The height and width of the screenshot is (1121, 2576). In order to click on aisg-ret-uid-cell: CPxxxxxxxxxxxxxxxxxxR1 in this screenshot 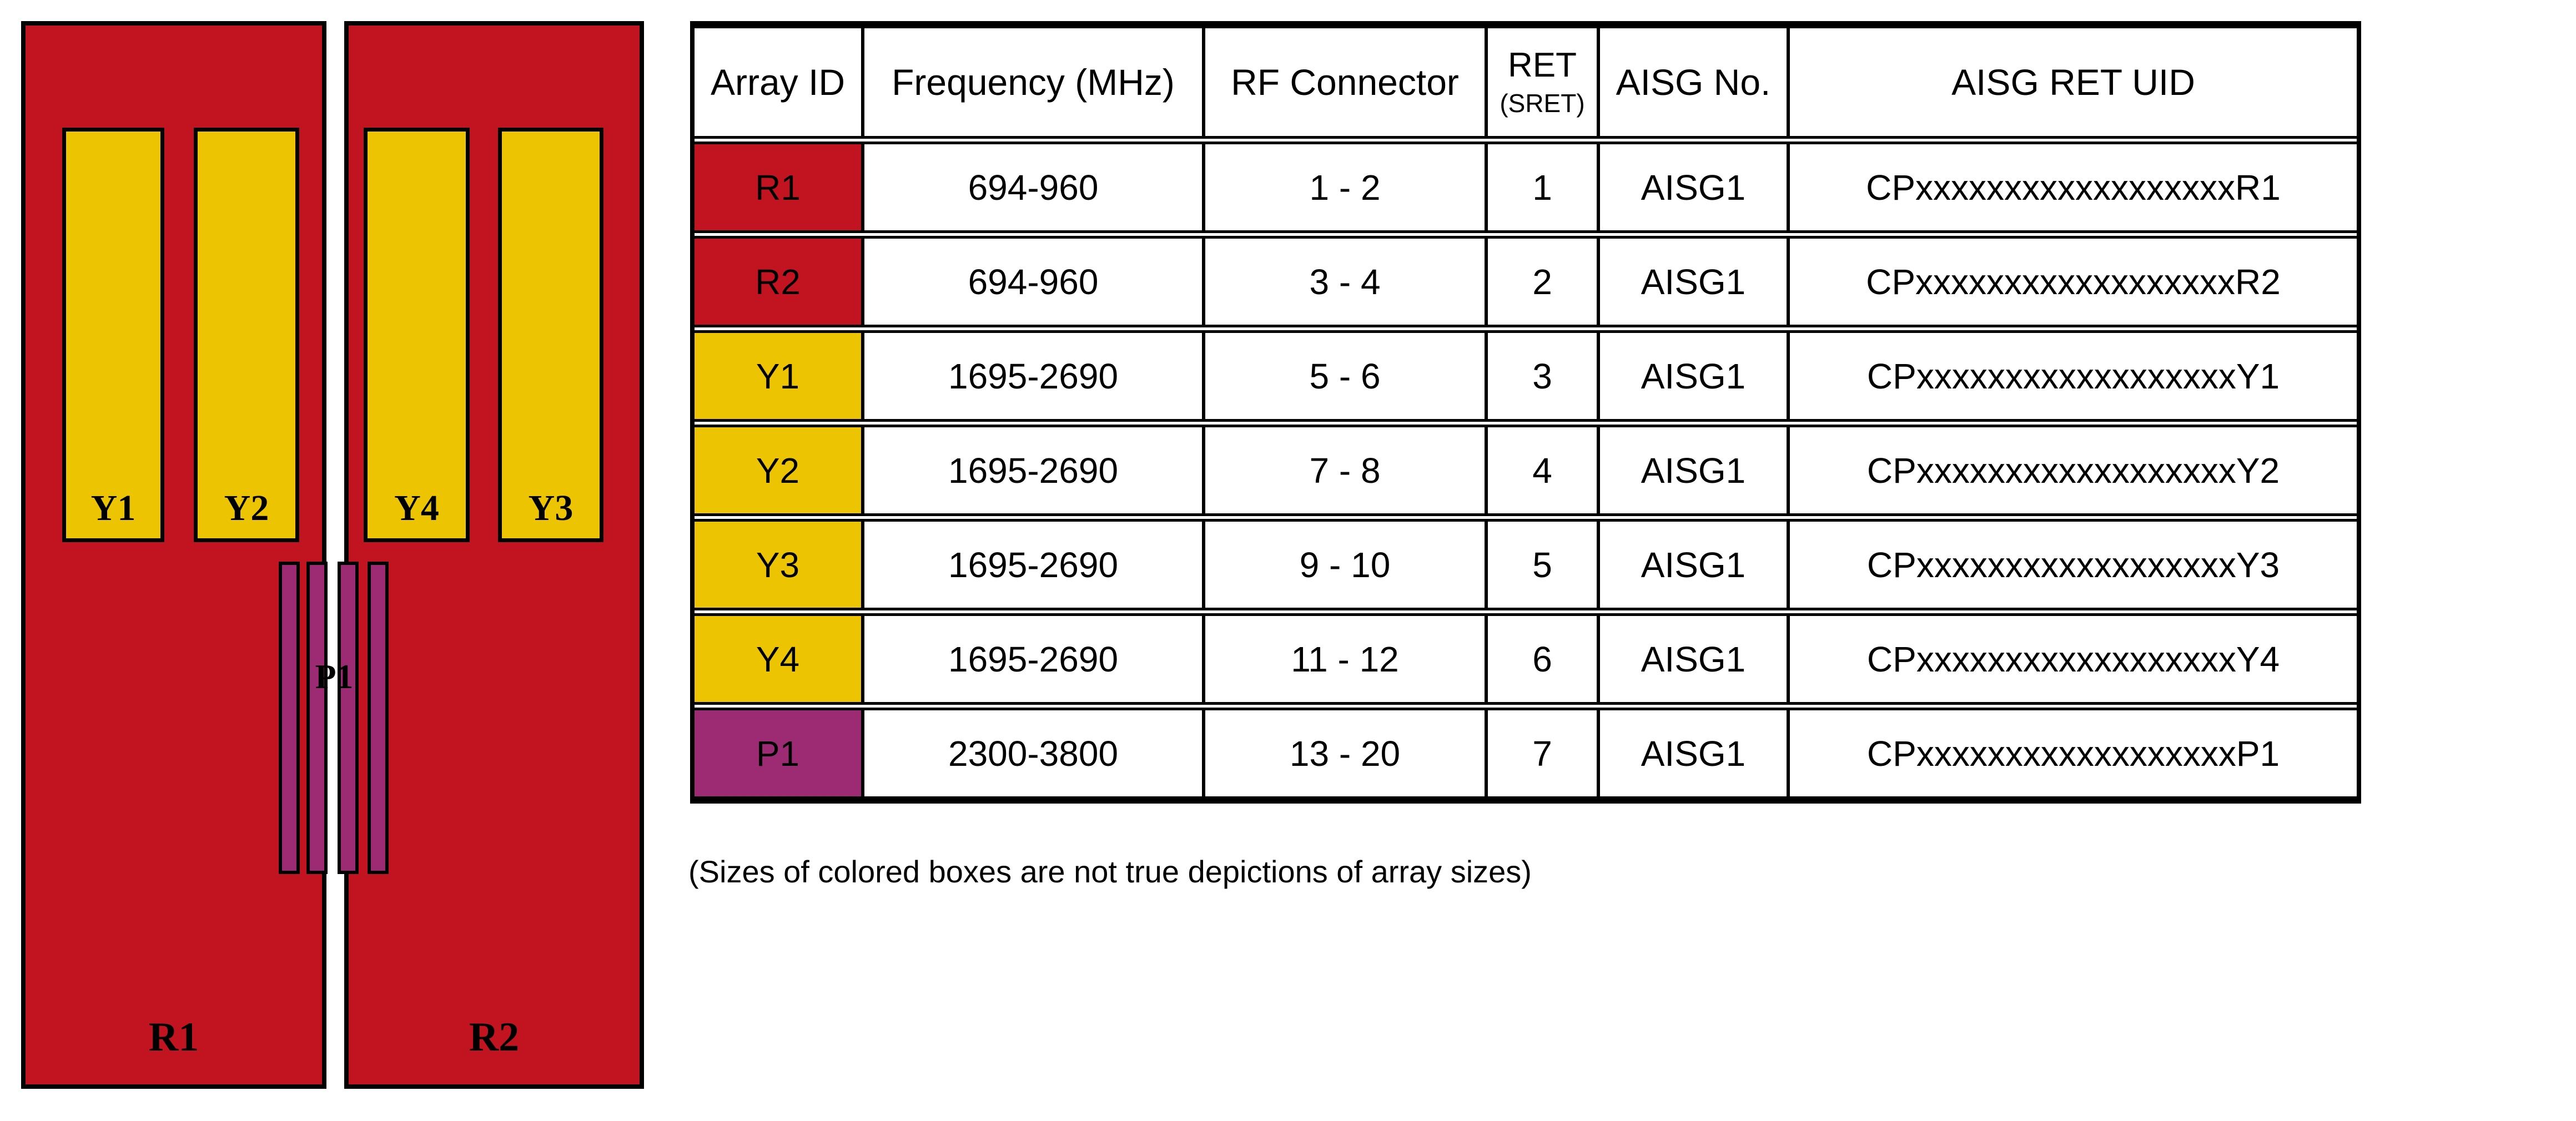, I will do `click(2072, 188)`.